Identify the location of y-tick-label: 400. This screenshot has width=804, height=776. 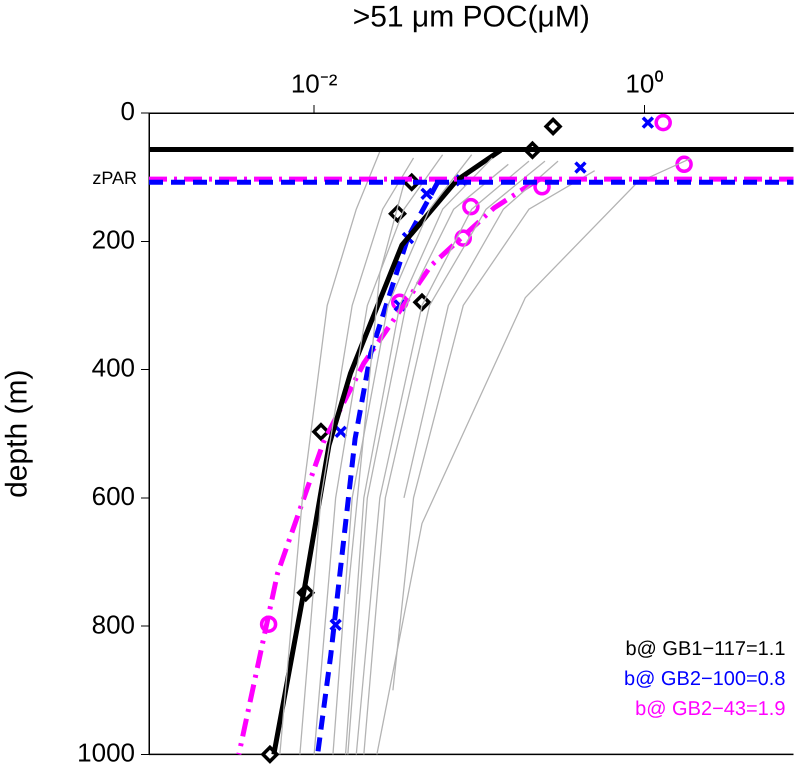
(113, 367).